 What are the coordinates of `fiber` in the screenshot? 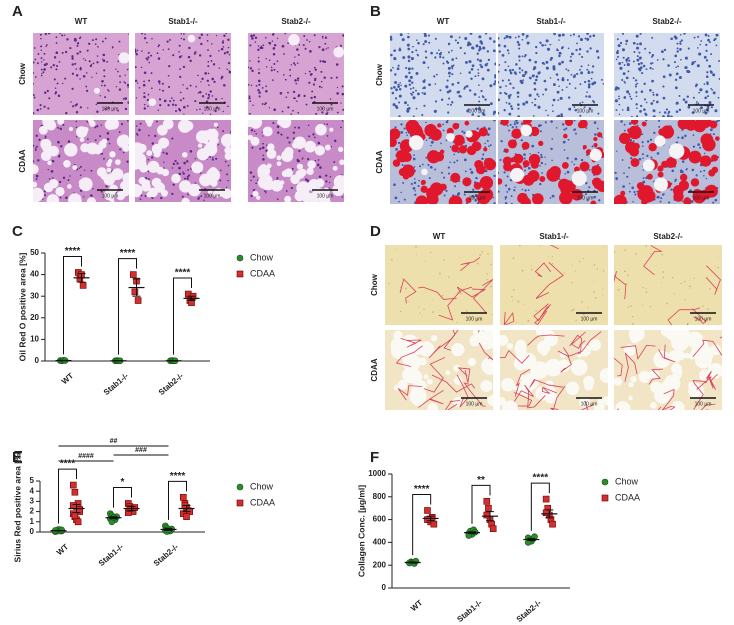 It's located at (431, 398).